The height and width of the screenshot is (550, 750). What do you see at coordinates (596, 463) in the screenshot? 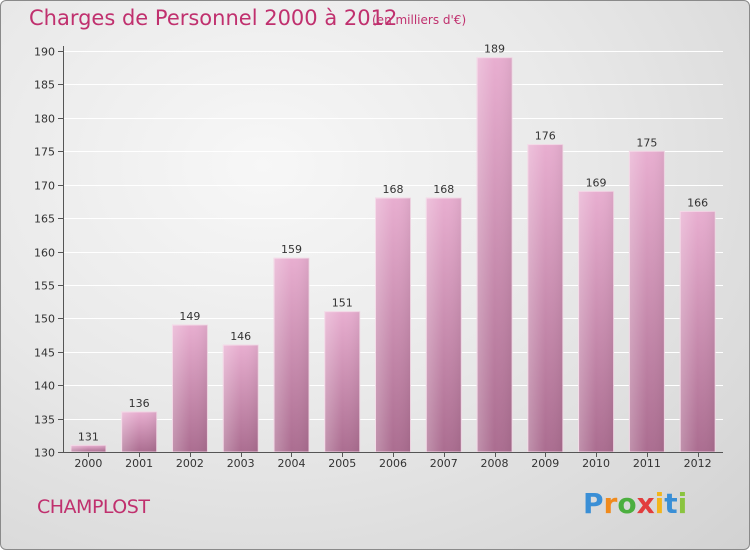
I see `x-tick-label: 2010` at bounding box center [596, 463].